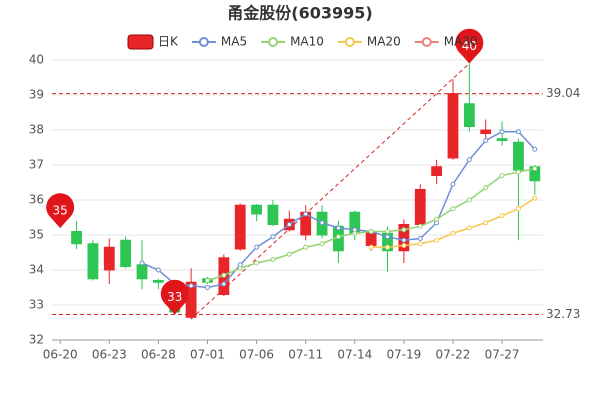 The image size is (600, 400). Describe the element at coordinates (36, 305) in the screenshot. I see `y-tick-label: 33` at that location.